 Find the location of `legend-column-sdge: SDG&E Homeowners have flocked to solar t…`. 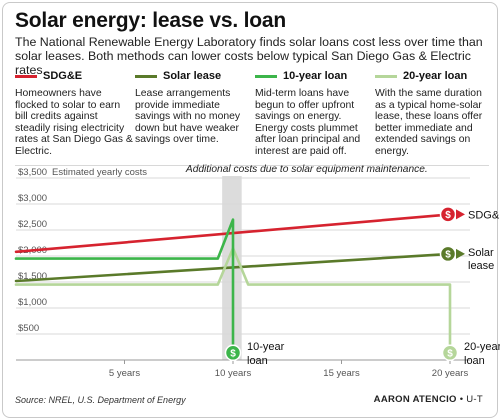

legend-column-sdge: SDG&E Homeowners have flocked to solar t… is located at coordinates (74, 113).